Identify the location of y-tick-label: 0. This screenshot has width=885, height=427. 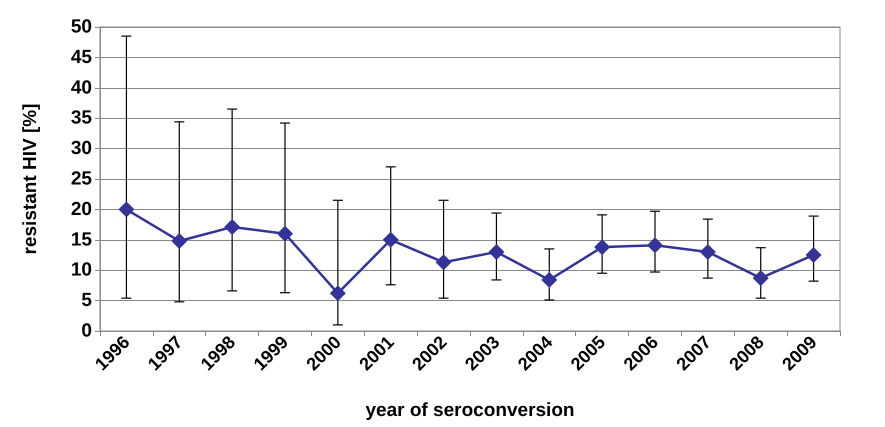
(86, 331).